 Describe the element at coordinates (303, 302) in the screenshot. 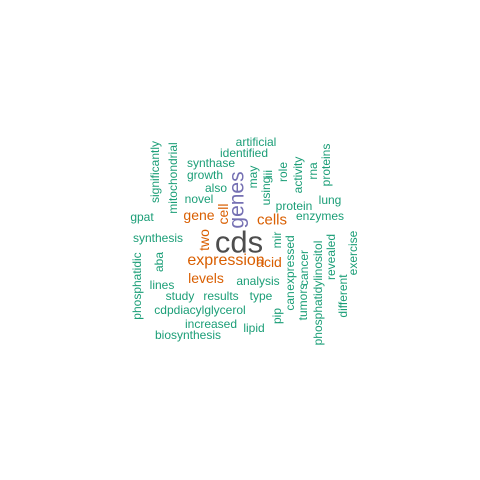

I see `word-tumors: tumors` at that location.